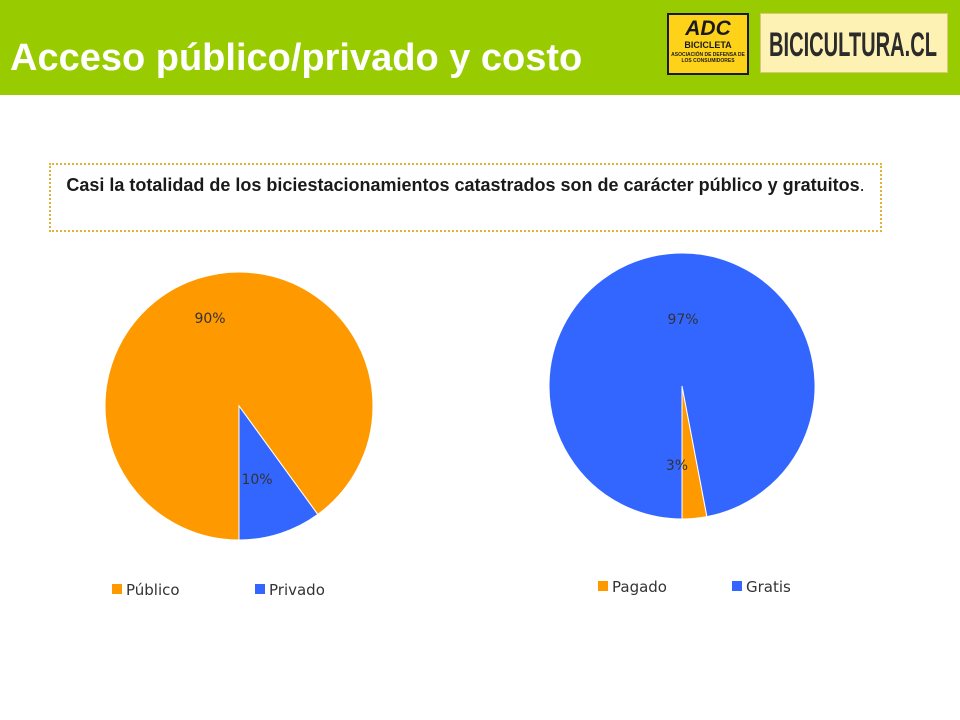  Describe the element at coordinates (768, 587) in the screenshot. I see `legend-label-gratis: Gratis` at that location.